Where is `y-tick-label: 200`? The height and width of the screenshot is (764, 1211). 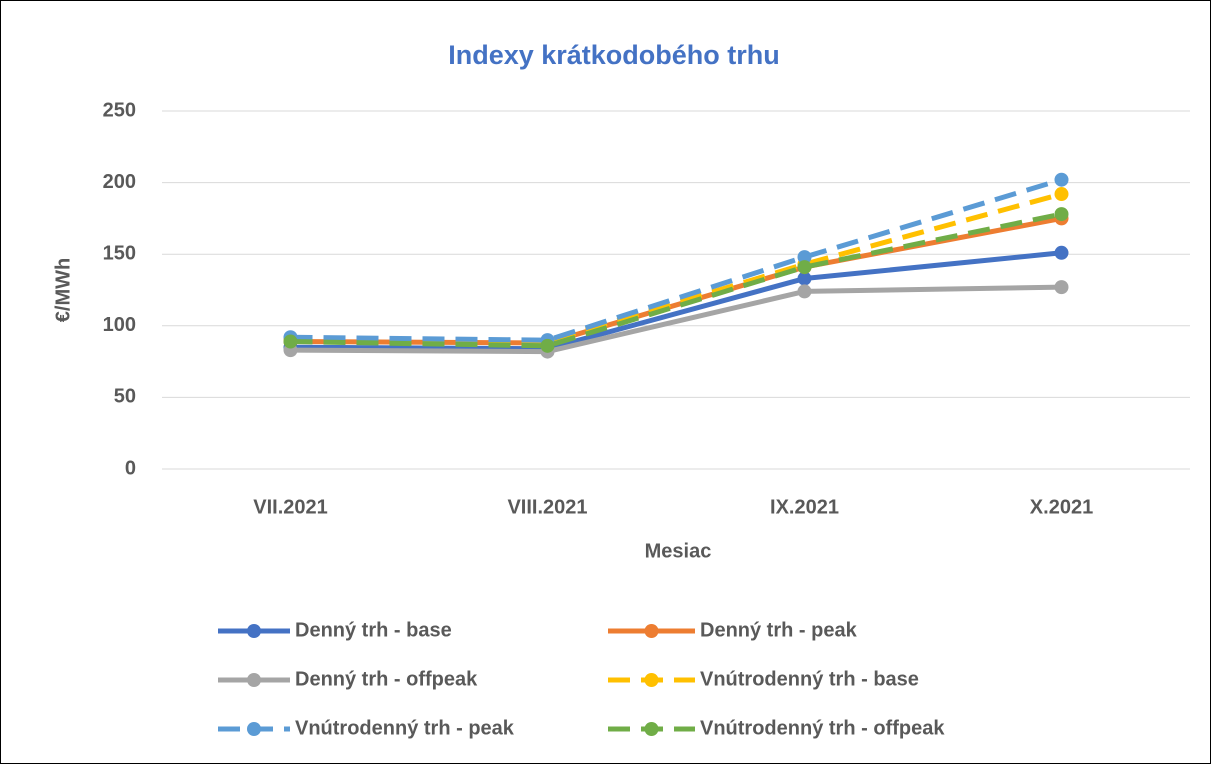 y-tick-label: 200 is located at coordinates (119, 182).